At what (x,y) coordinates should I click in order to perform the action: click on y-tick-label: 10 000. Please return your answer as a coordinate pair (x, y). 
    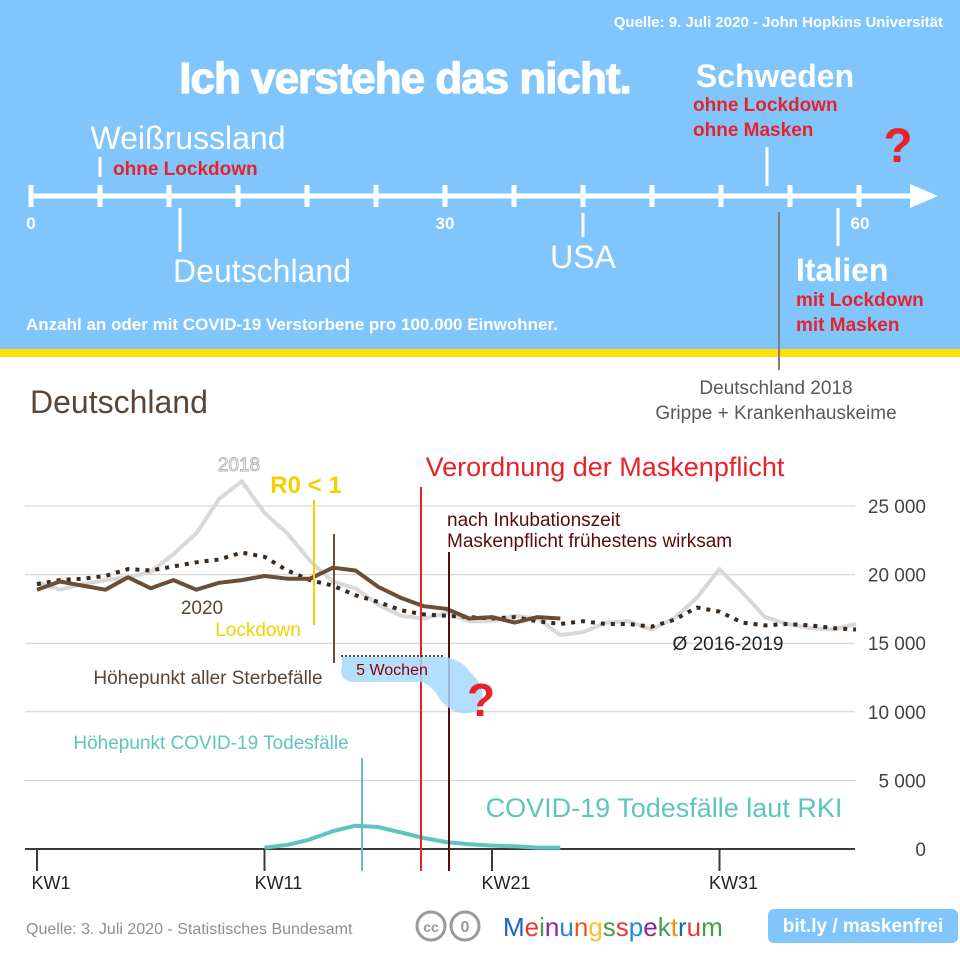
    Looking at the image, I should click on (897, 713).